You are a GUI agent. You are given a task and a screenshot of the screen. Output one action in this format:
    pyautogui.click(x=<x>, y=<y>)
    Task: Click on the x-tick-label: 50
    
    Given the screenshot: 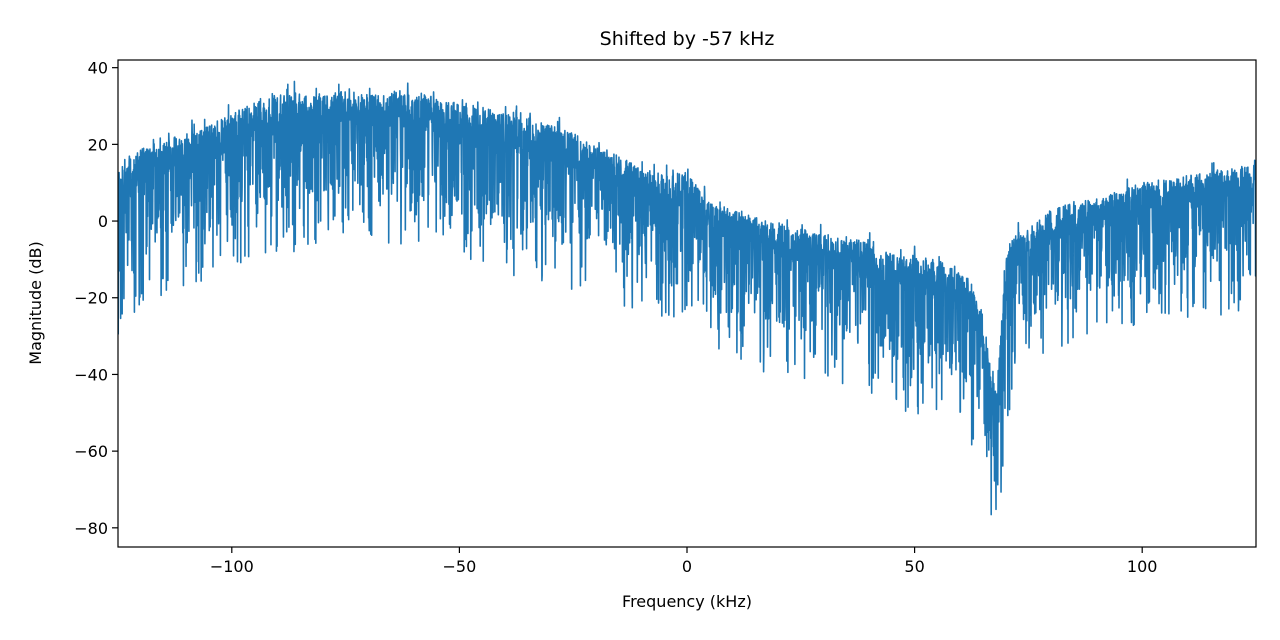 What is the action you would take?
    pyautogui.click(x=914, y=566)
    